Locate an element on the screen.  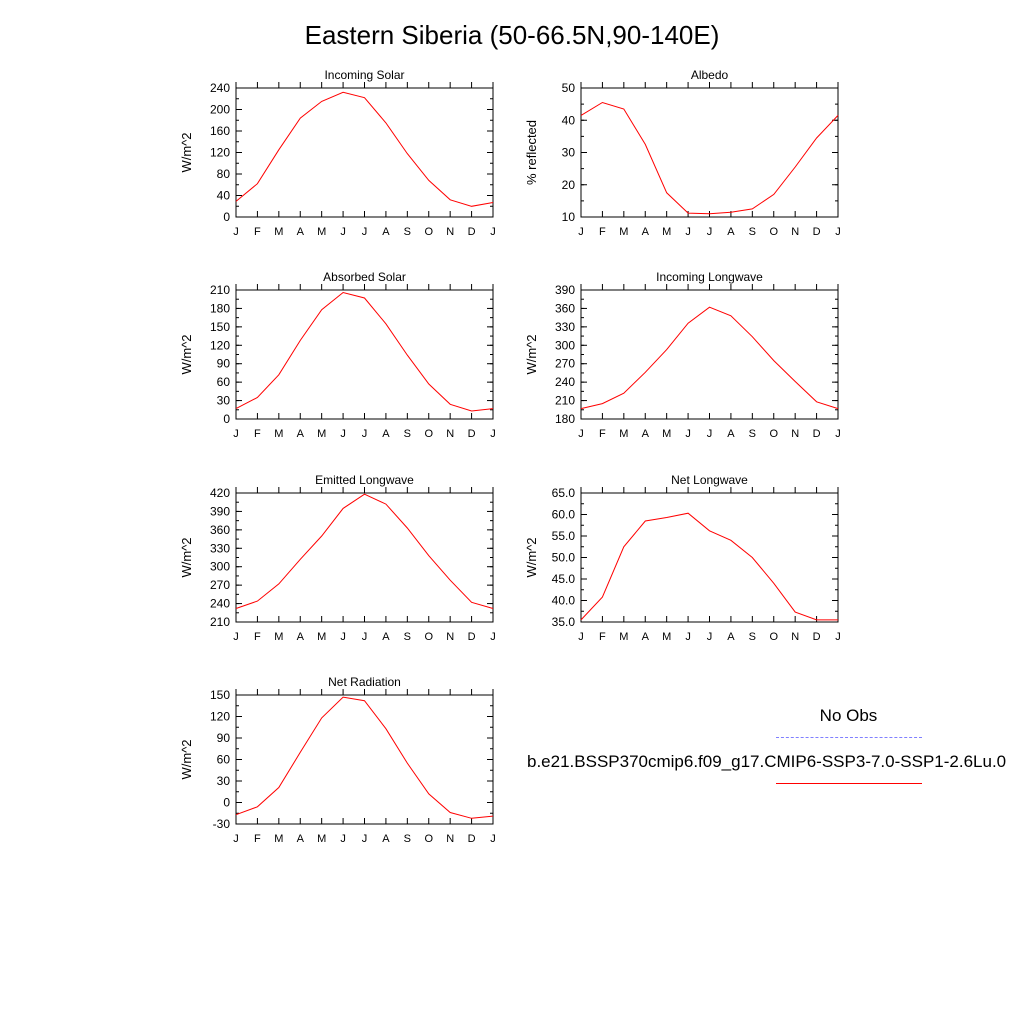
y-tick-label: 80 is located at coordinates (224, 174).